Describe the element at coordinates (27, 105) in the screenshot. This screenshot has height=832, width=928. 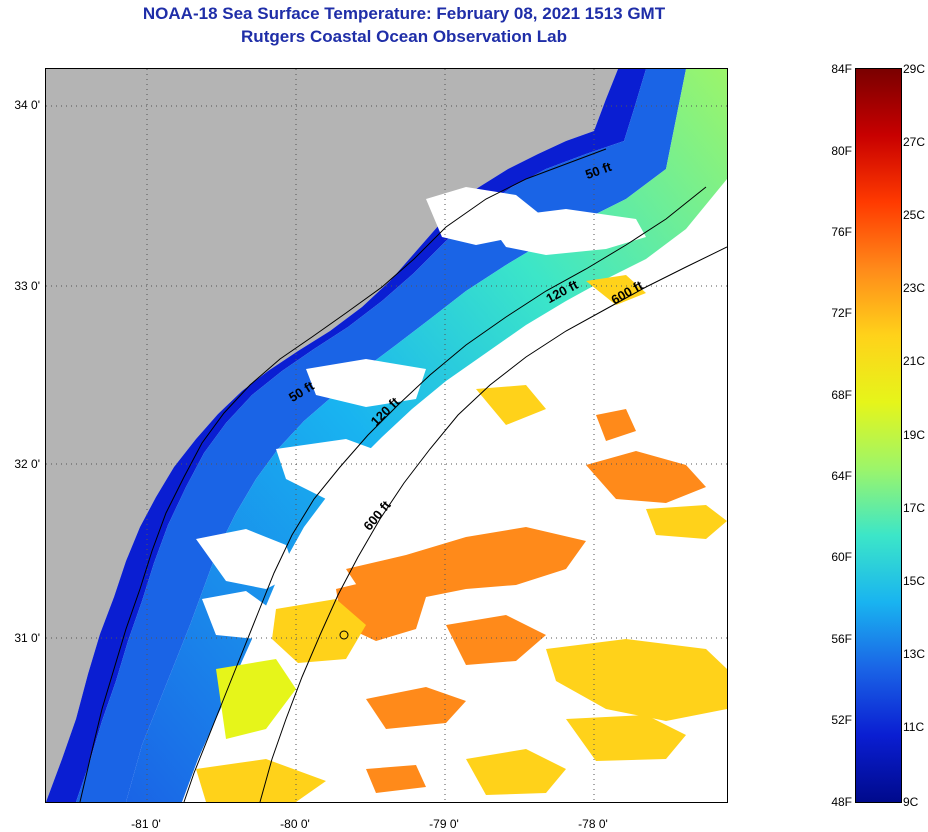
I see `lat-label-34: 34 0'` at that location.